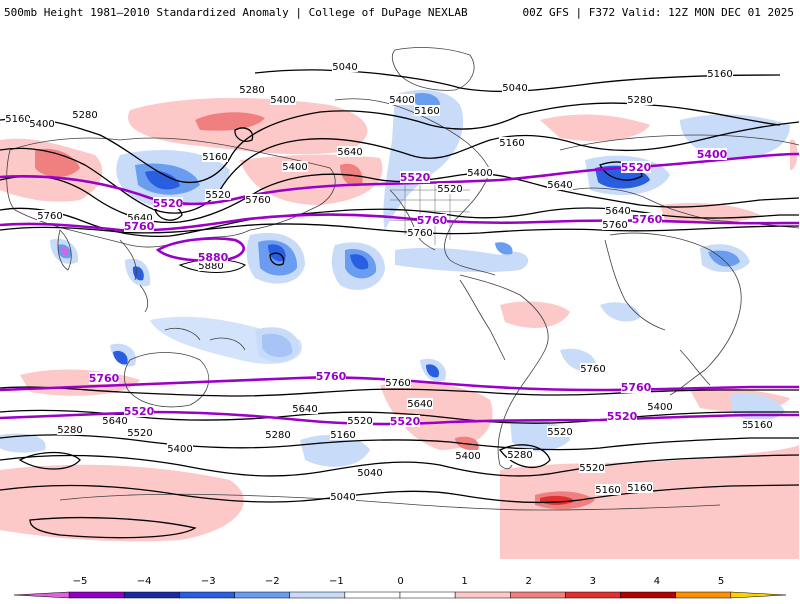 The image size is (800, 604). What do you see at coordinates (336, 581) in the screenshot?
I see `colorbar-tick-label: −1` at bounding box center [336, 581].